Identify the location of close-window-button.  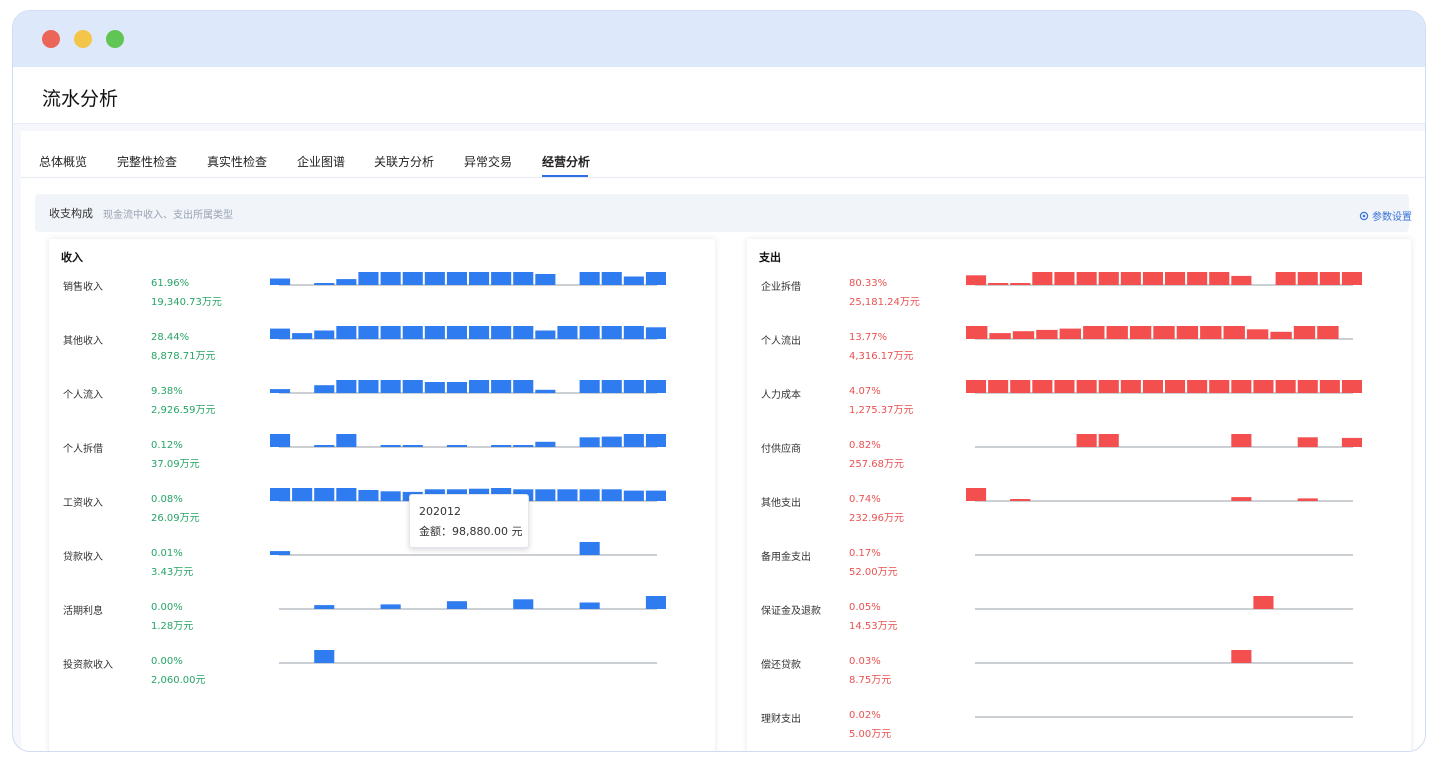
(51, 39).